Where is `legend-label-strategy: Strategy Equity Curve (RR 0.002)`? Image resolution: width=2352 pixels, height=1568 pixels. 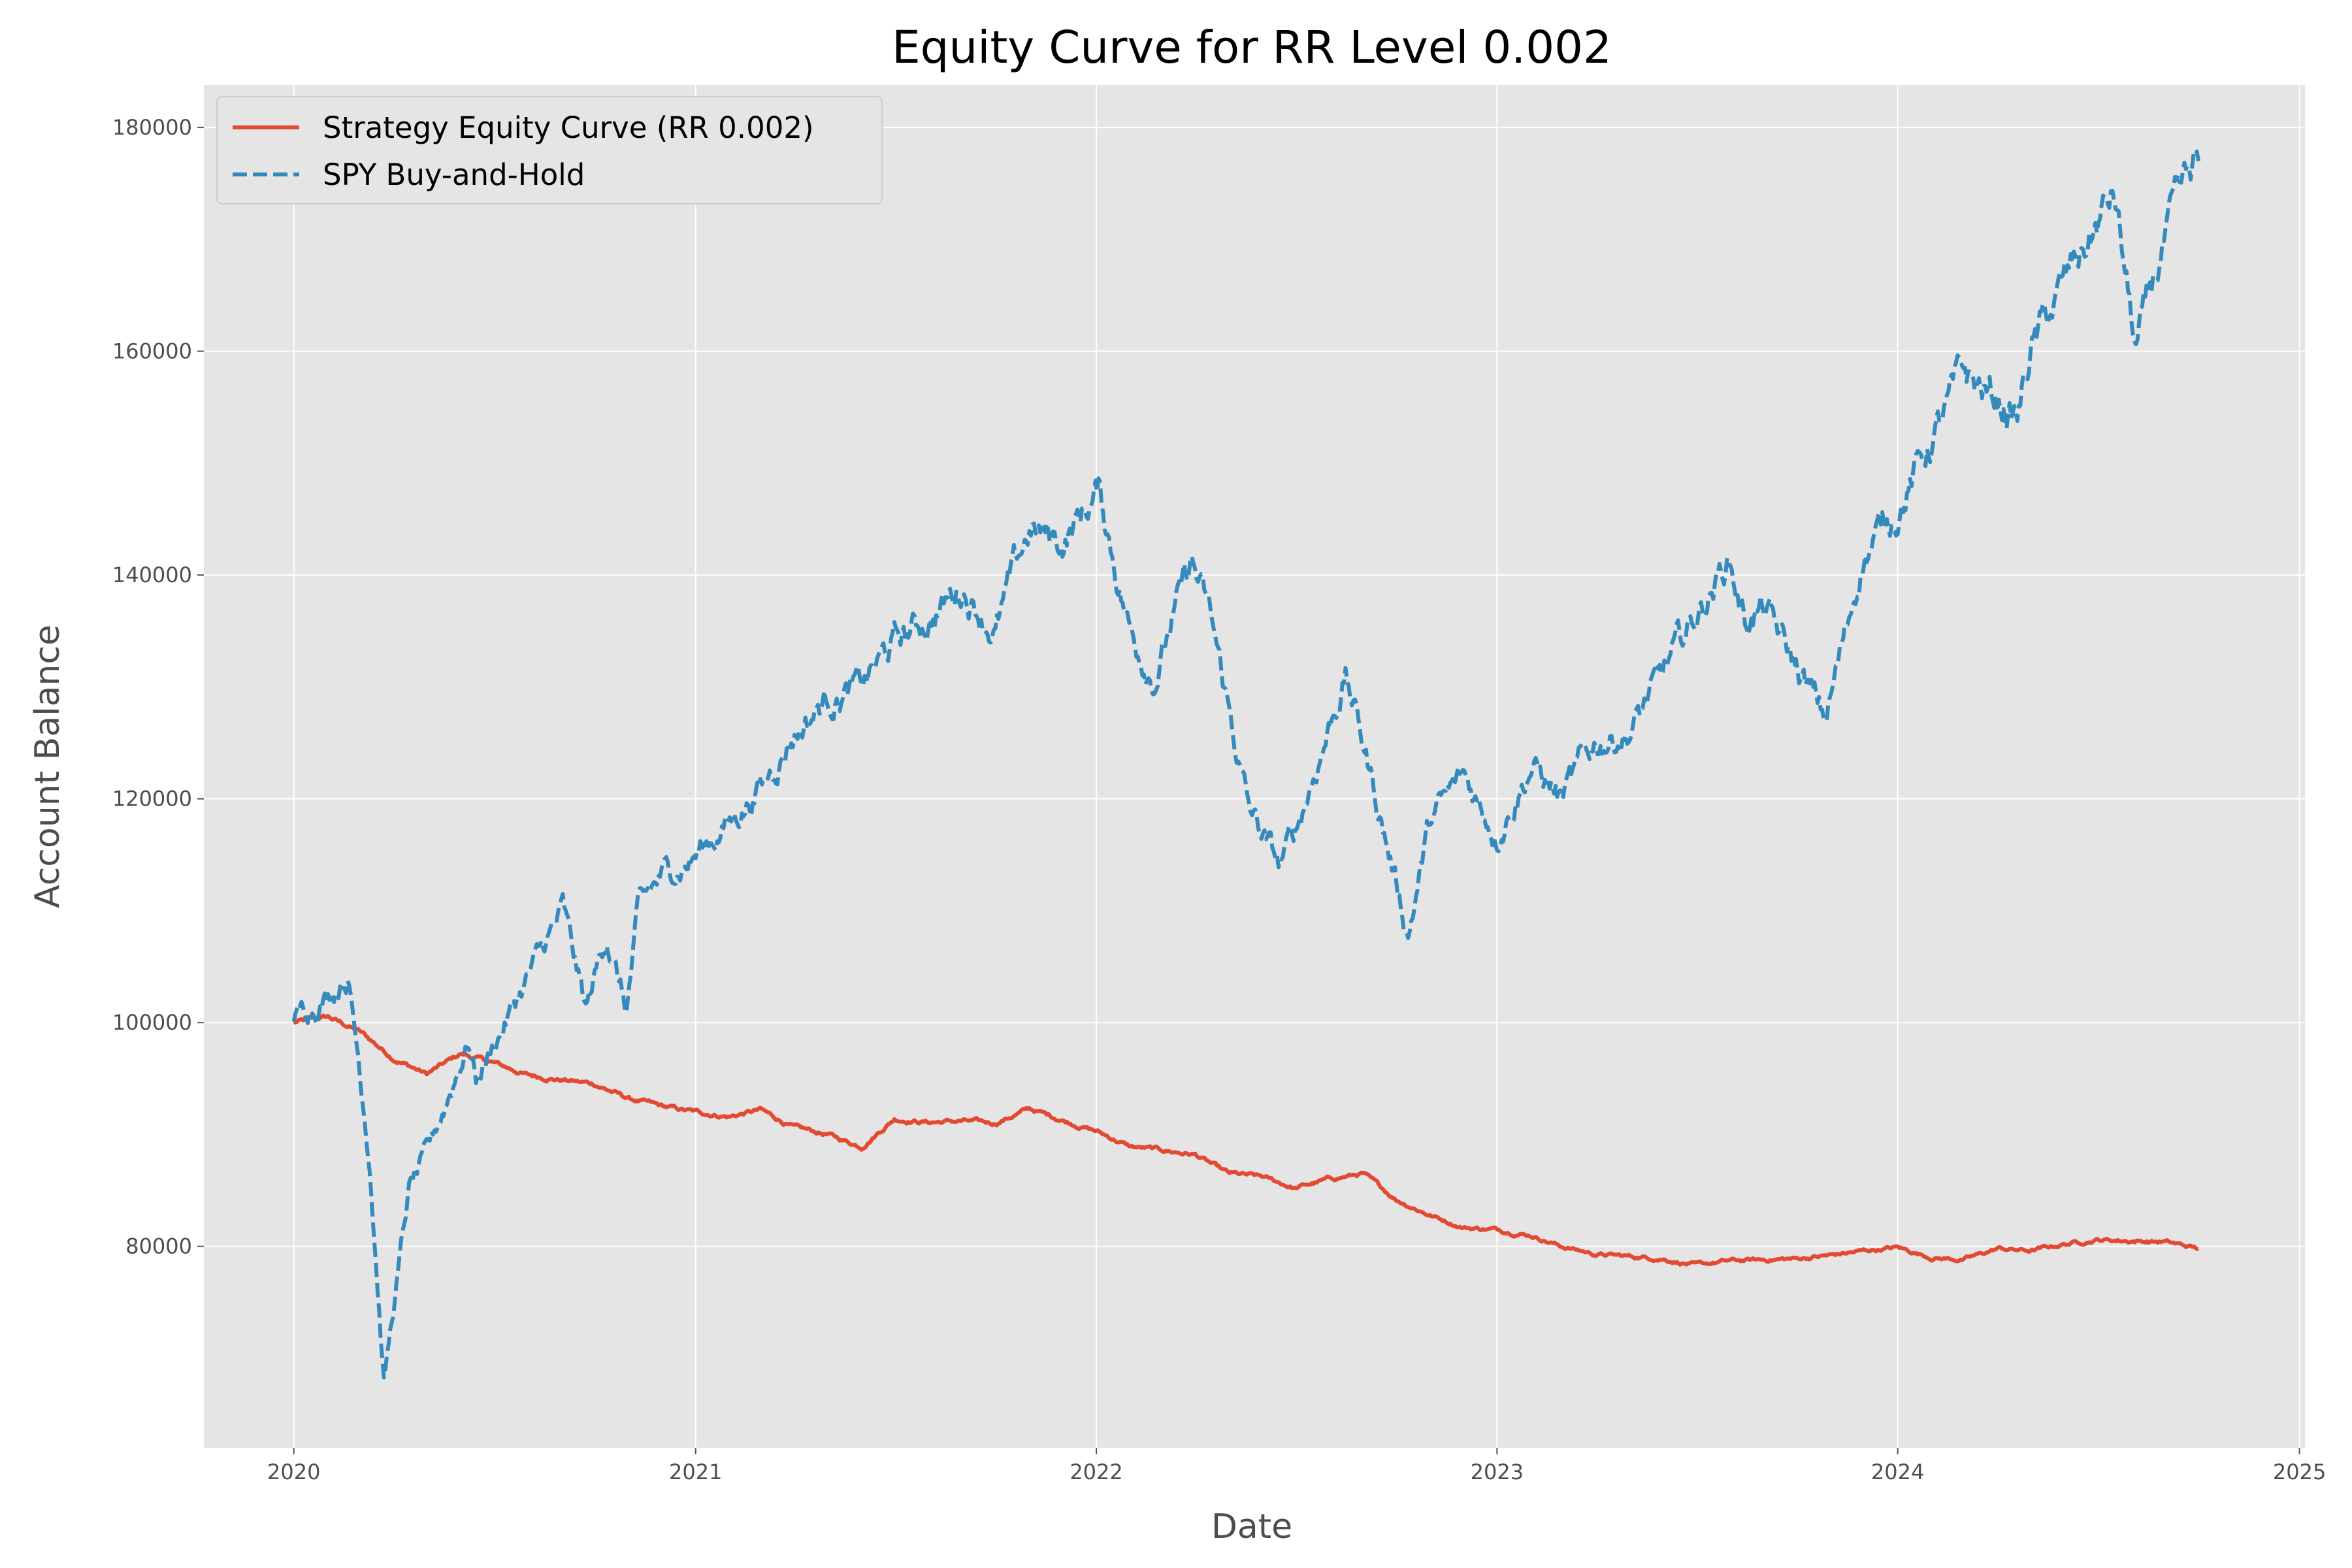 legend-label-strategy: Strategy Equity Curve (RR 0.002) is located at coordinates (568, 127).